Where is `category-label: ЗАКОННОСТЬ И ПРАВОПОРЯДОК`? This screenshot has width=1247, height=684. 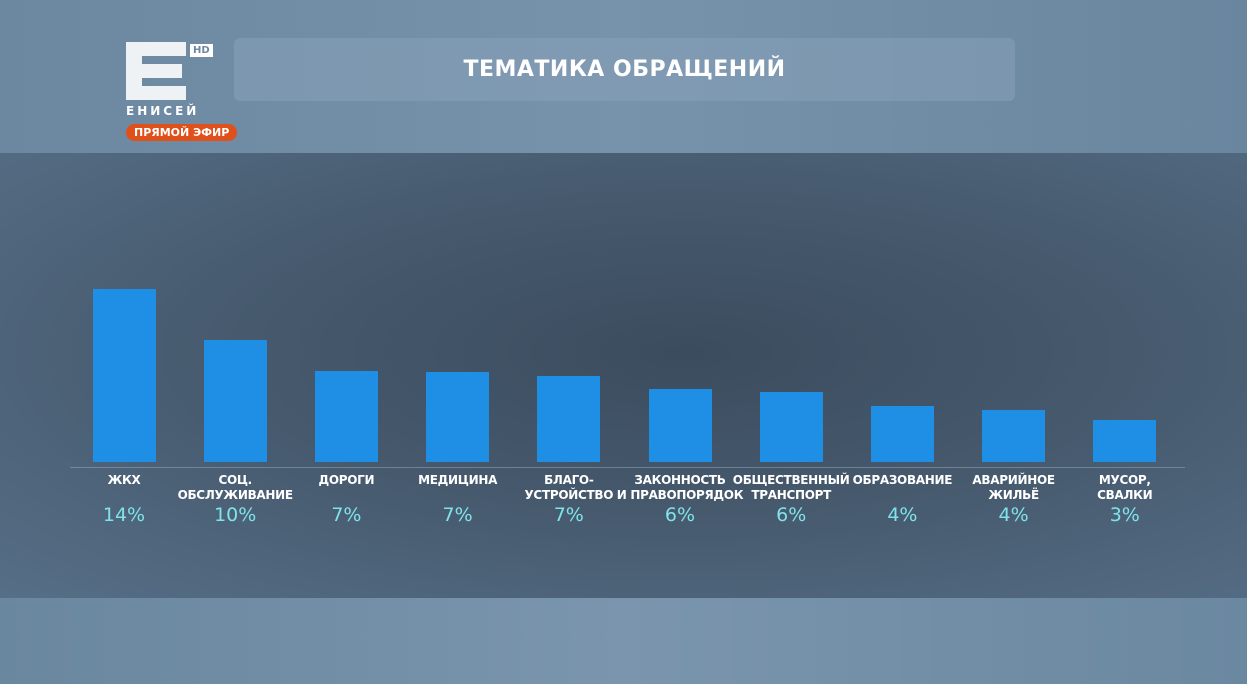
category-label: ЗАКОННОСТЬ И ПРАВОПОРЯДОК is located at coordinates (680, 487).